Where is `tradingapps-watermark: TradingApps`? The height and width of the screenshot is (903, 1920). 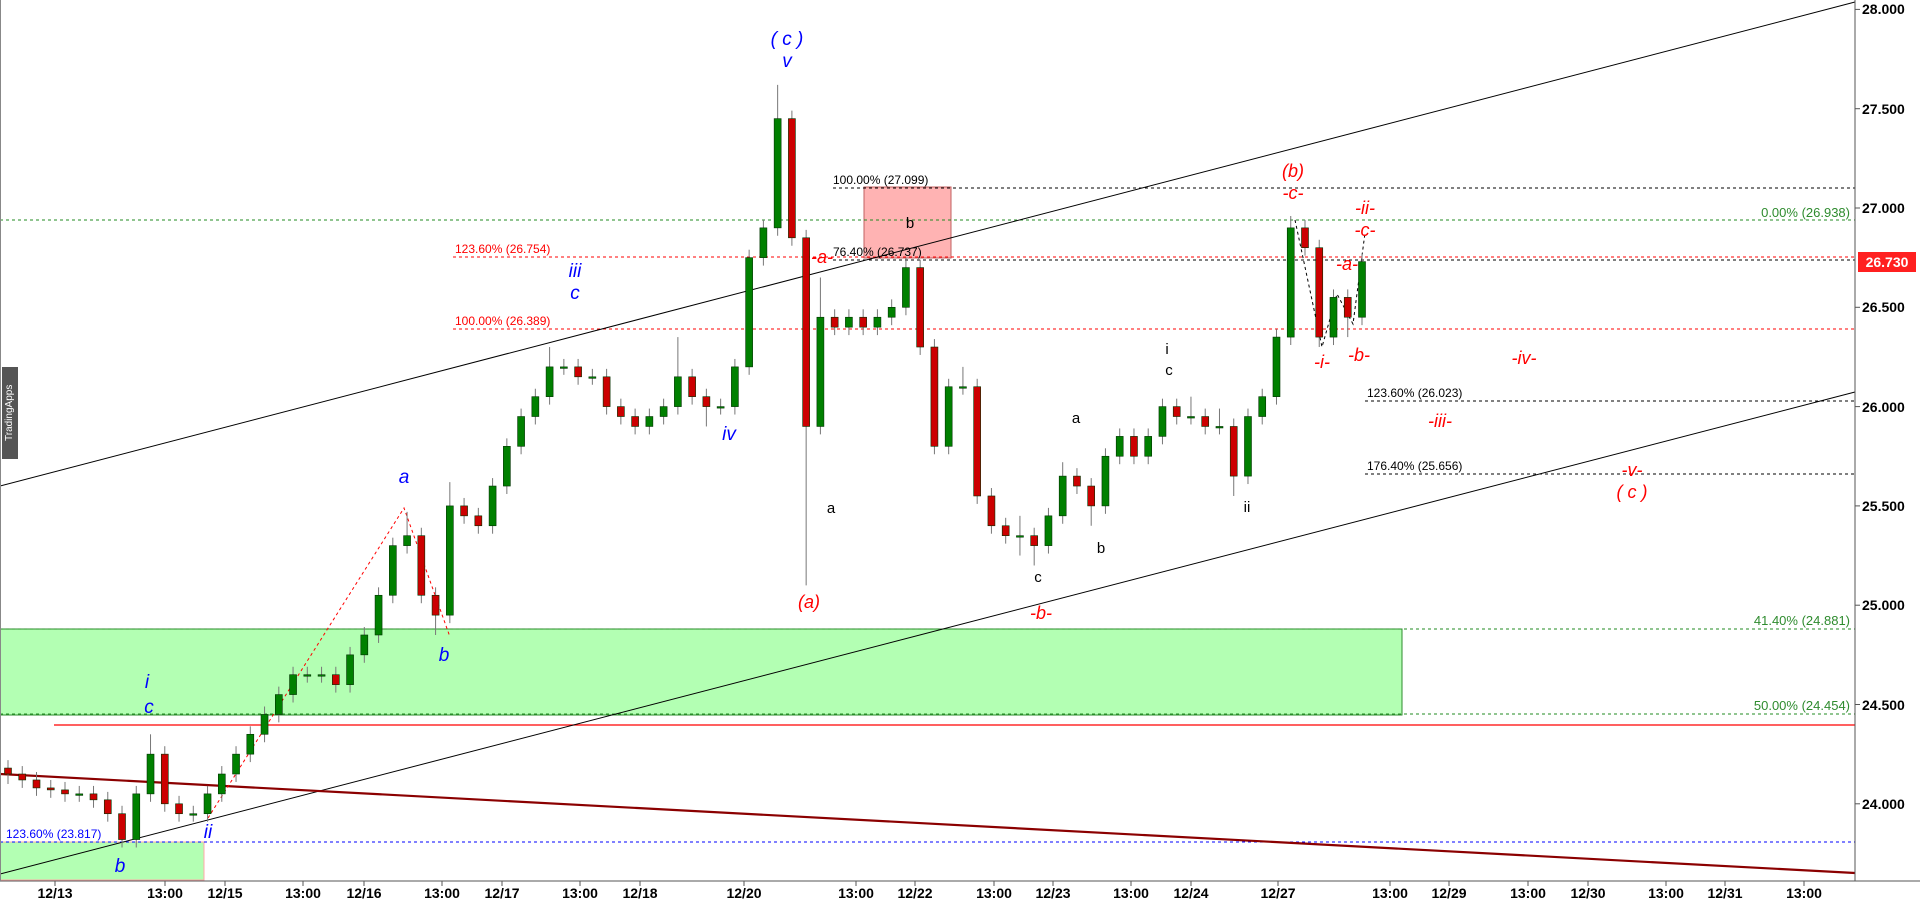
tradingapps-watermark: TradingApps is located at coordinates (10, 413).